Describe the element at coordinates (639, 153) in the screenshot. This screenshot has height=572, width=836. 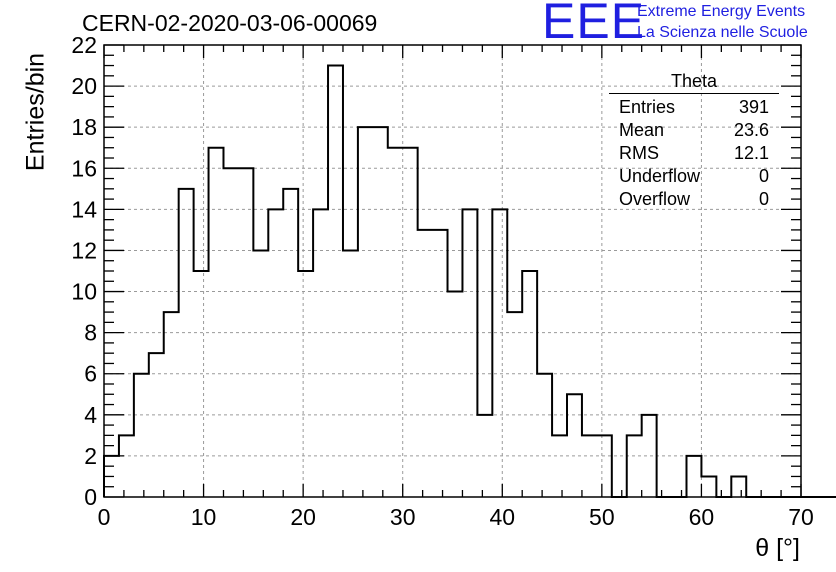
I see `stats-label: RMS` at that location.